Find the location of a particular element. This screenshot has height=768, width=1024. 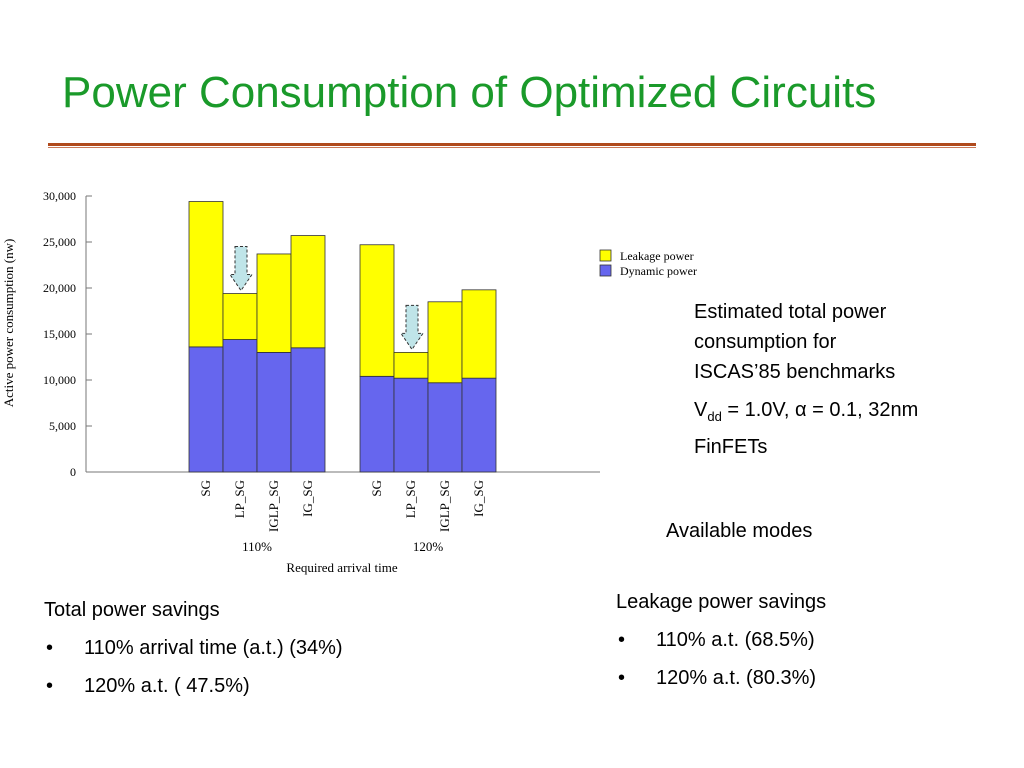

y-tick-label: 15,000 is located at coordinates (59, 334).